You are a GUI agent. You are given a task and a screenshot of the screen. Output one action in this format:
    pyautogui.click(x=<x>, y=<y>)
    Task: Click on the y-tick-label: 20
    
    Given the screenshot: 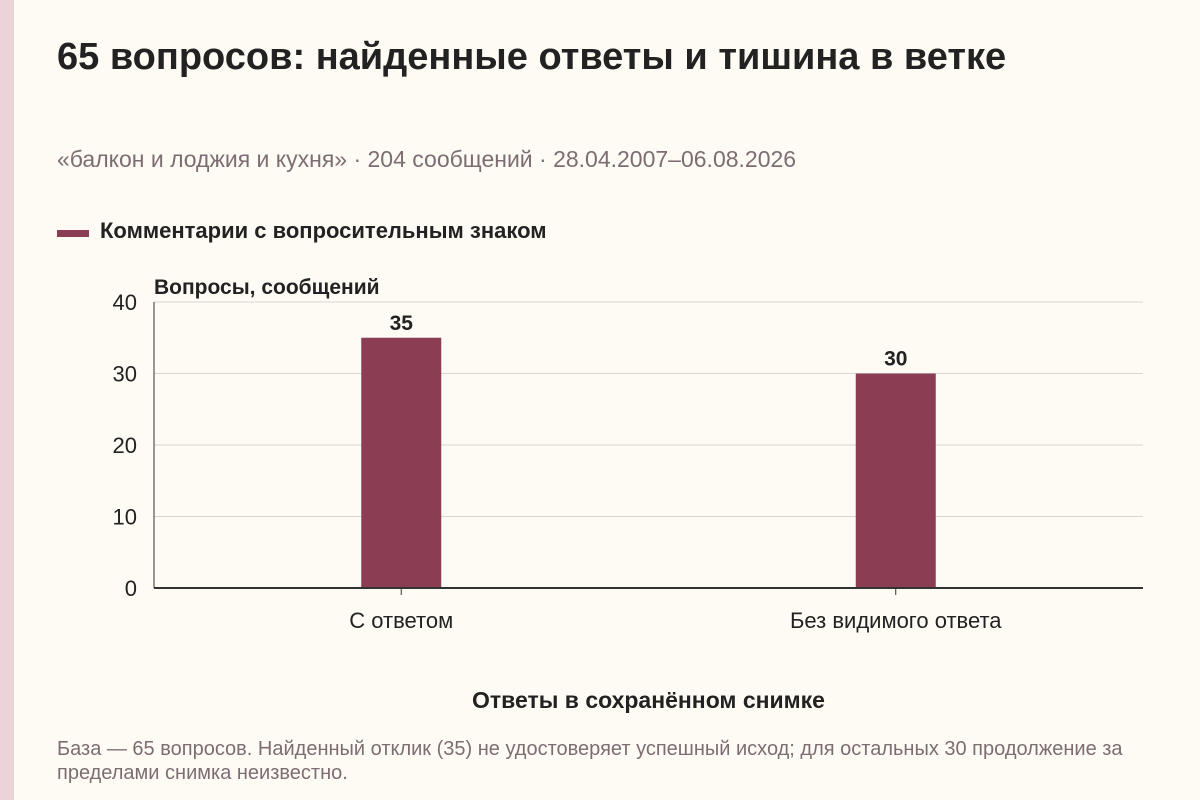 What is the action you would take?
    pyautogui.click(x=125, y=445)
    